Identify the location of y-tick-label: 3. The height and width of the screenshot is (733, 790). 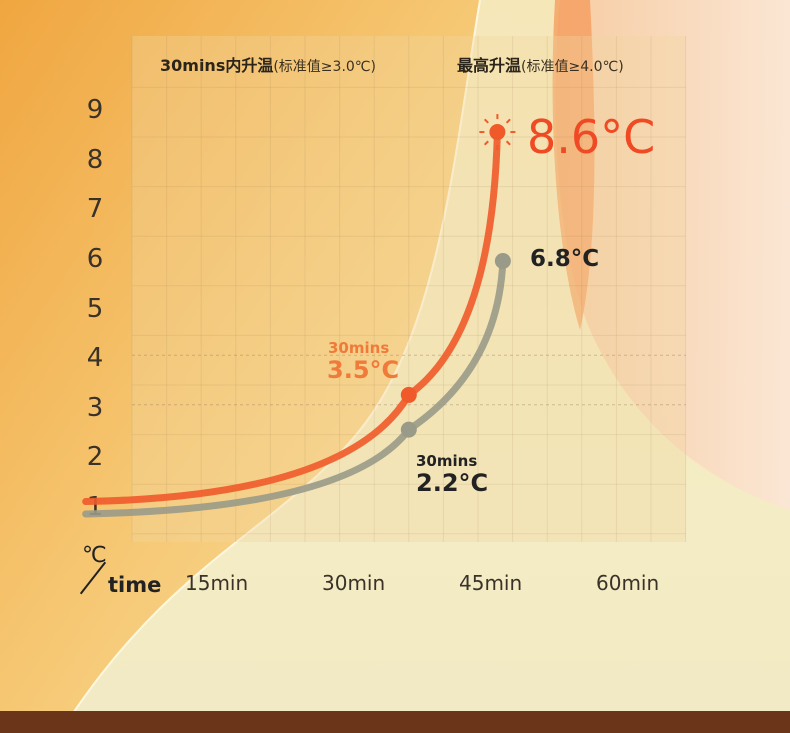
(95, 407).